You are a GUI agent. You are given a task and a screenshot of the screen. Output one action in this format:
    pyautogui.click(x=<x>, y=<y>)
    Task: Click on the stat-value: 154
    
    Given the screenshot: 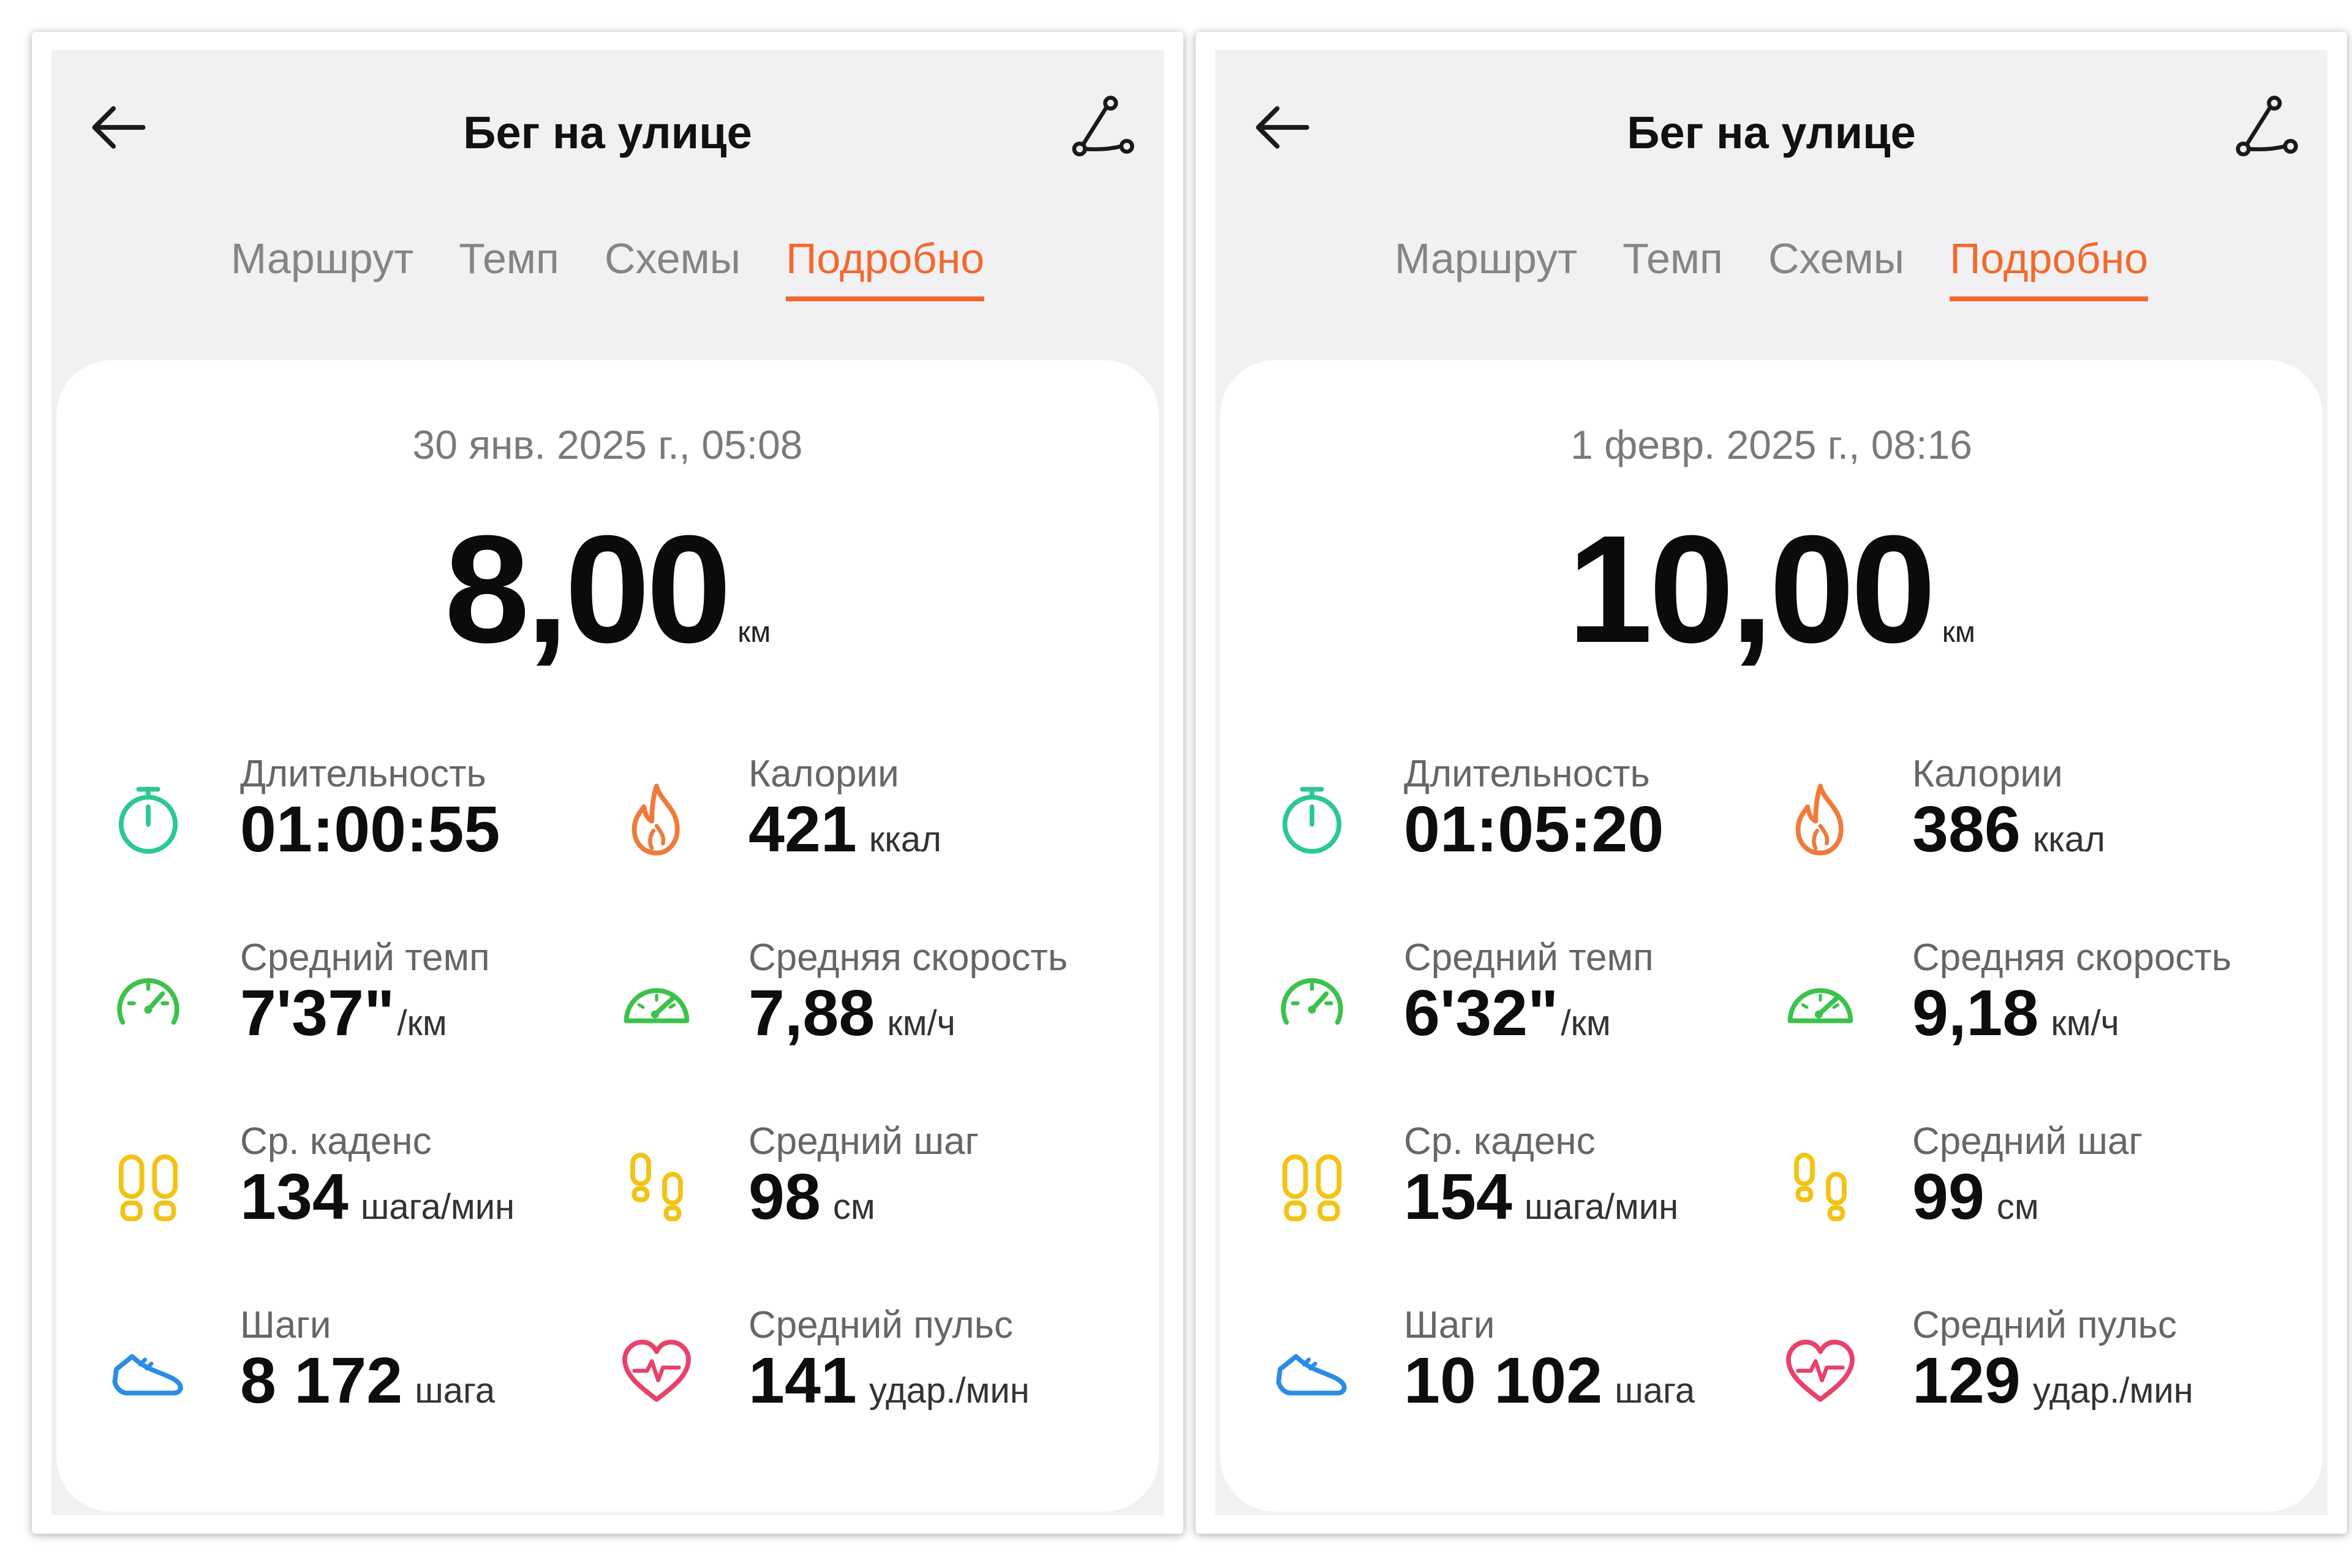 What is the action you would take?
    pyautogui.click(x=1458, y=1197)
    